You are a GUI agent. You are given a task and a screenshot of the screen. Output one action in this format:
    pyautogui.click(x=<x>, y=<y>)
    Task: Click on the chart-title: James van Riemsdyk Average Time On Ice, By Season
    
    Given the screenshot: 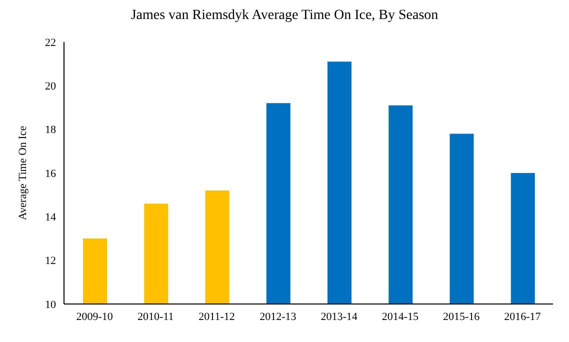 What is the action you would take?
    pyautogui.click(x=285, y=16)
    